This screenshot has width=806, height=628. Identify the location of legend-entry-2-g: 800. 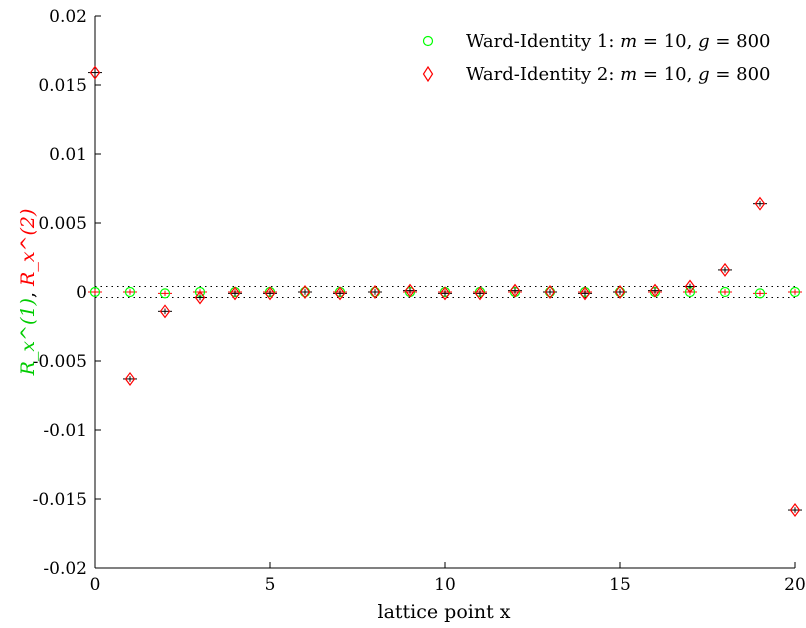
(753, 74).